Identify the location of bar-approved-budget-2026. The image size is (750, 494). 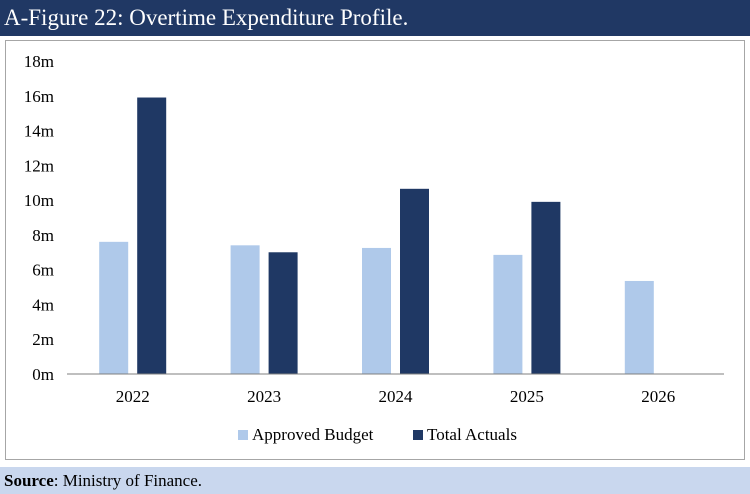
(639, 327).